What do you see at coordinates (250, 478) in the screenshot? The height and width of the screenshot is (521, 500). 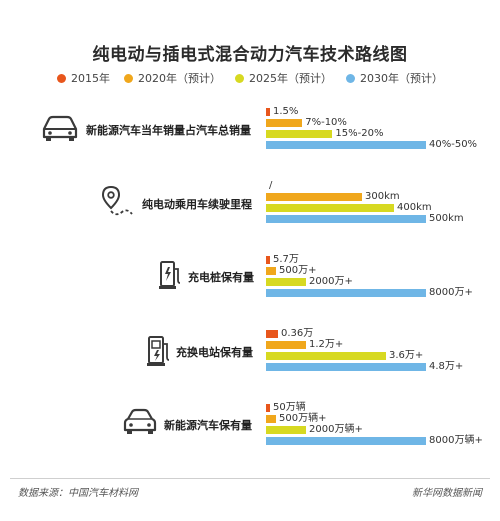 I see `footer-divider` at bounding box center [250, 478].